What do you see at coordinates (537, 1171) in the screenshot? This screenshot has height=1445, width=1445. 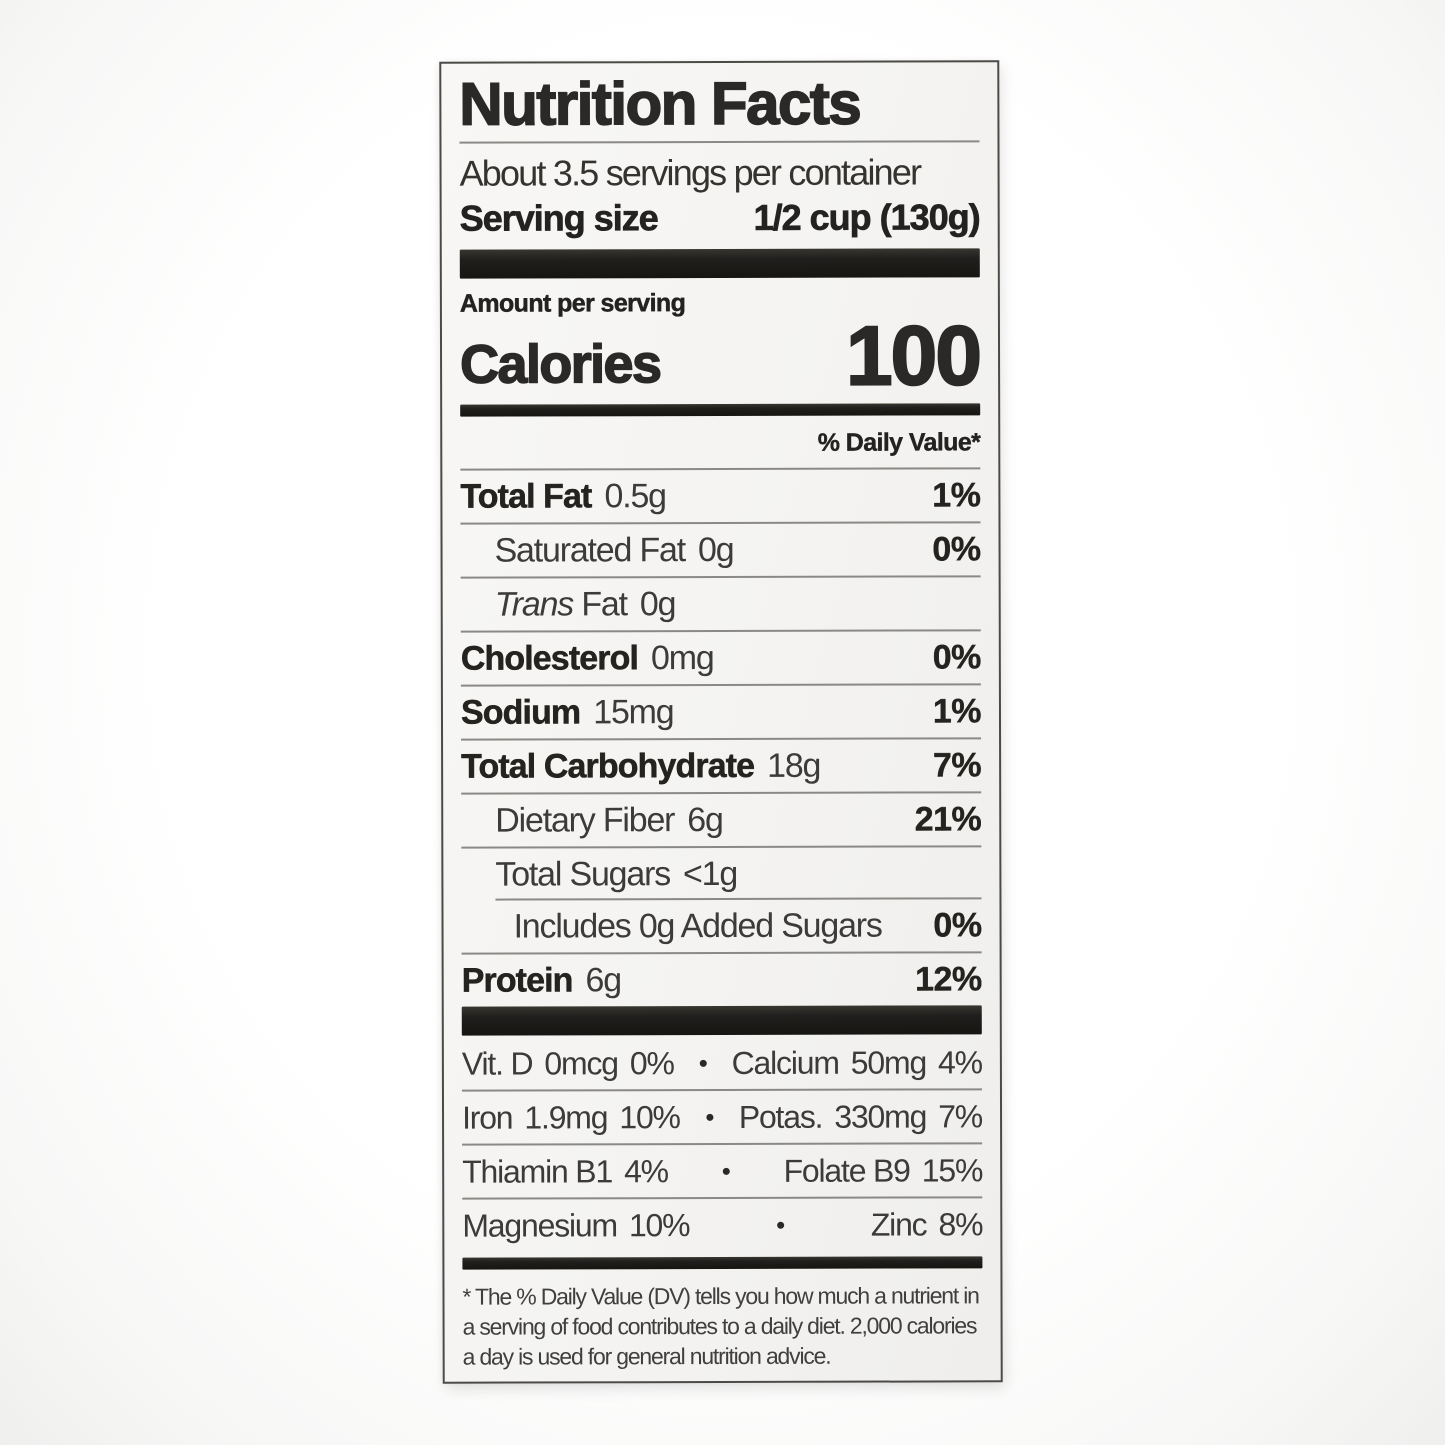 I see `micronutrient-name: Thiamin B1` at bounding box center [537, 1171].